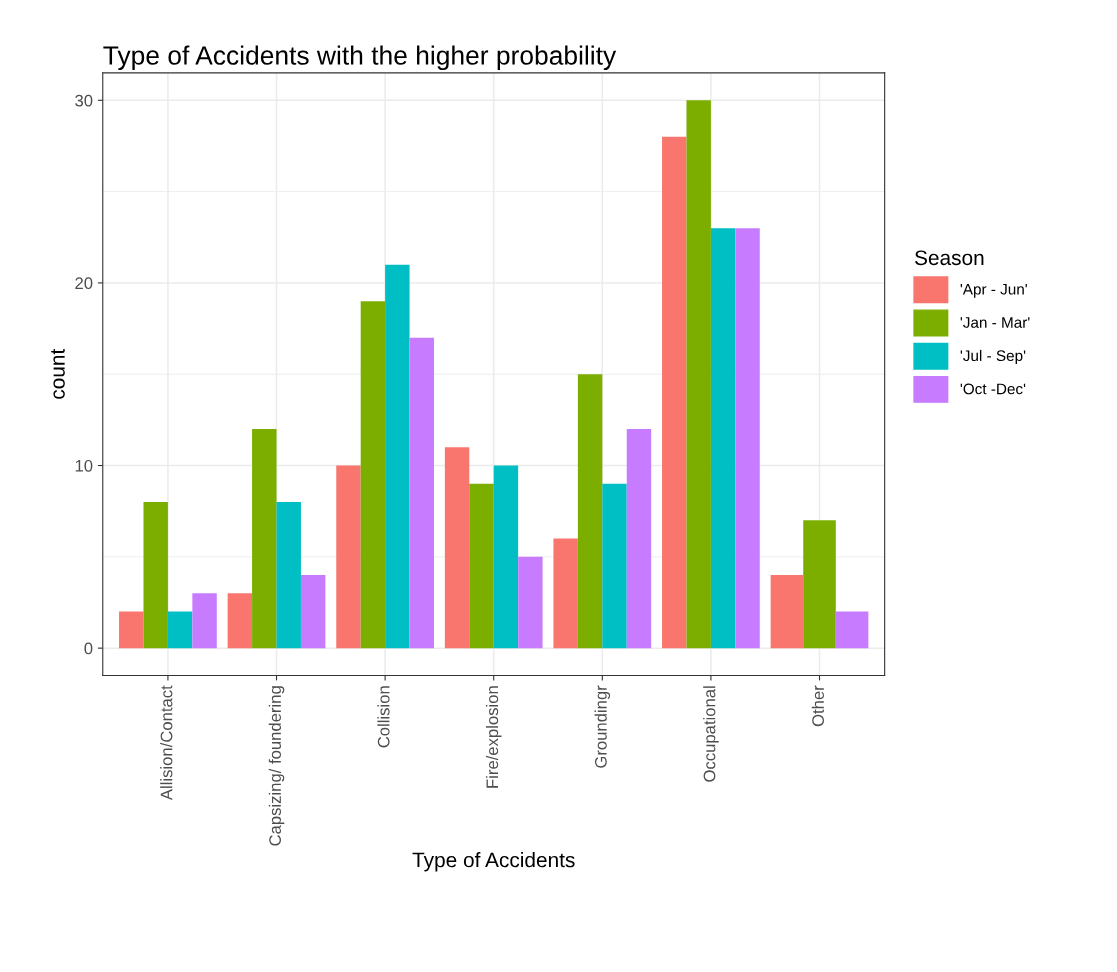 Image resolution: width=1117 pixels, height=972 pixels. I want to click on x-tick-label: Allision/Contact, so click(166, 743).